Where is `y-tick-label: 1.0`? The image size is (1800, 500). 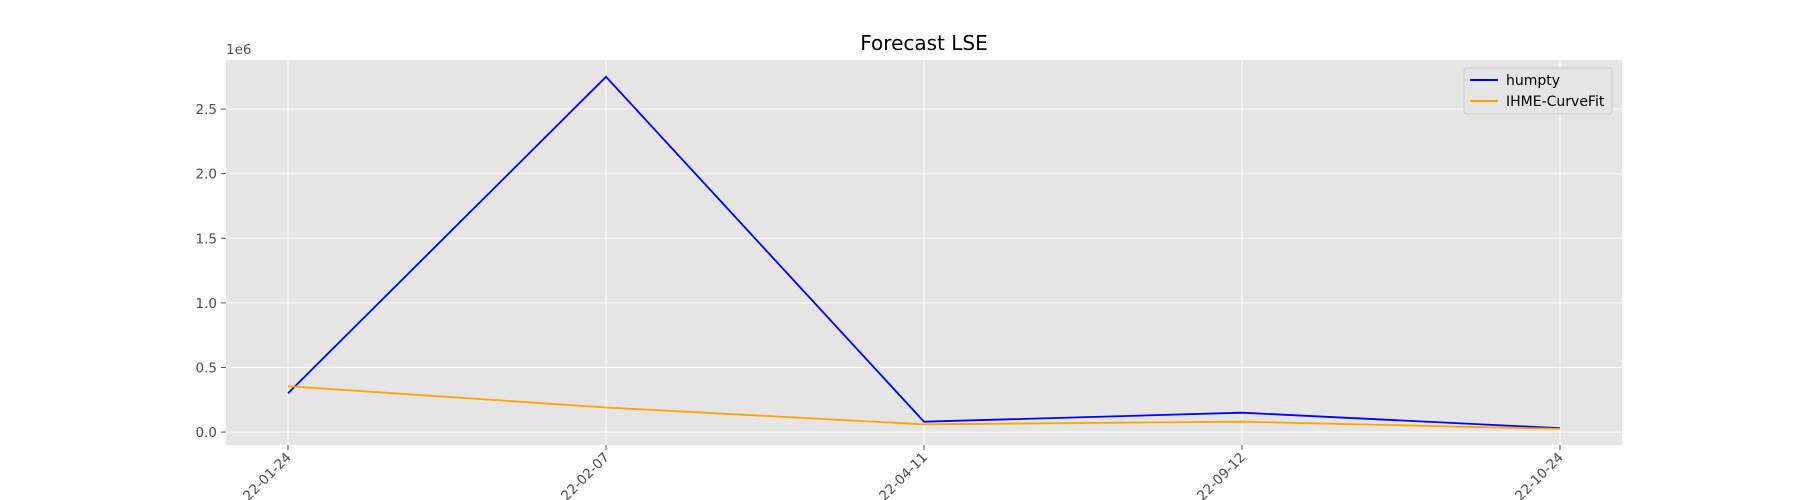
y-tick-label: 1.0 is located at coordinates (206, 304).